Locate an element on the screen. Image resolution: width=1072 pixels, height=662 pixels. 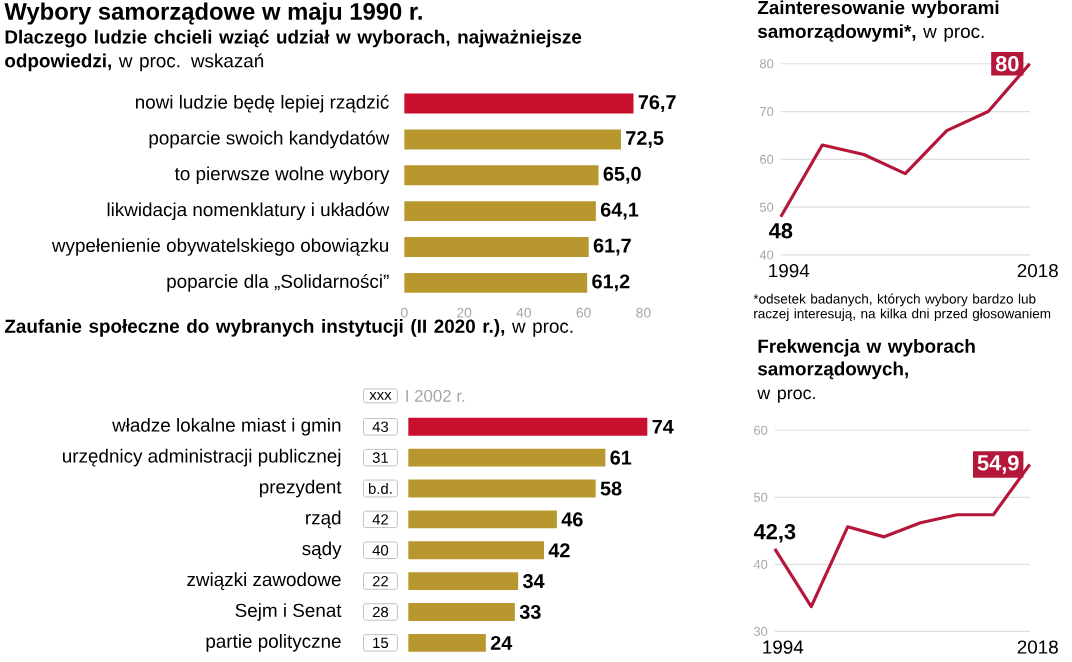
y-tick-label: związki zawodowe is located at coordinates (264, 581).